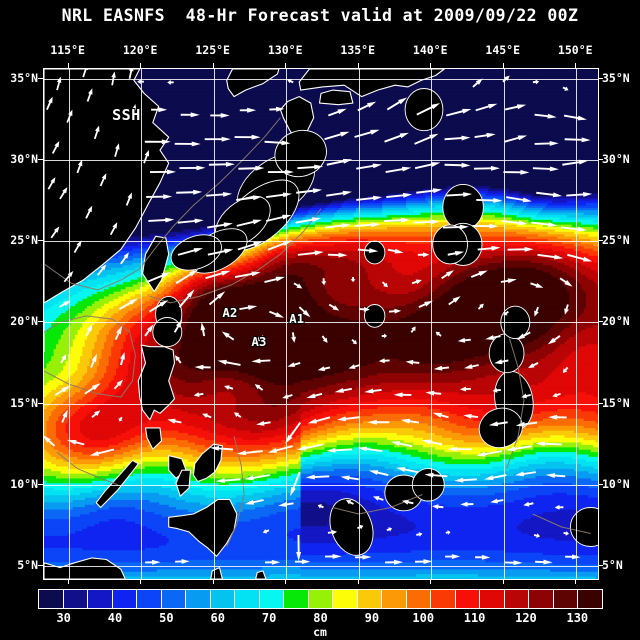 Image resolution: width=640 pixels, height=640 pixels. I want to click on island-guam, so click(500, 428).